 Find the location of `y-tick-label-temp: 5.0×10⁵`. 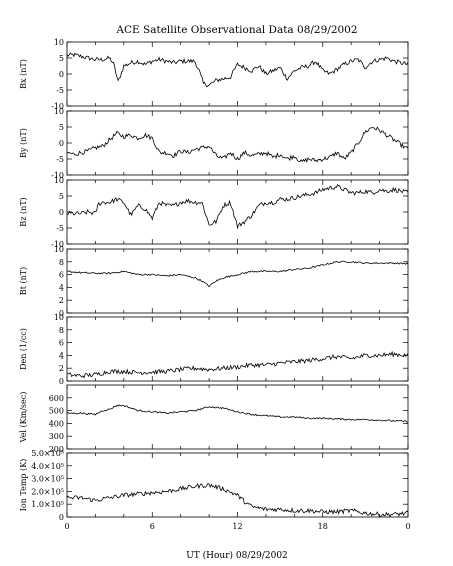

y-tick-label-temp: 5.0×10⁵ is located at coordinates (47, 453).